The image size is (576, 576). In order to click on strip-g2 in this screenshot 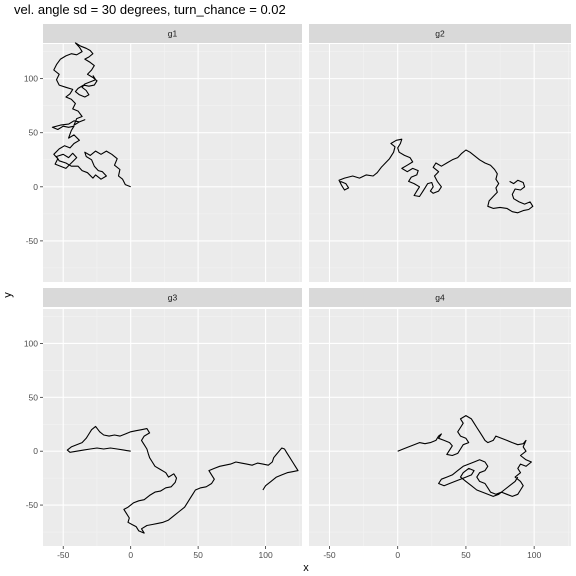, I will do `click(440, 33)`.